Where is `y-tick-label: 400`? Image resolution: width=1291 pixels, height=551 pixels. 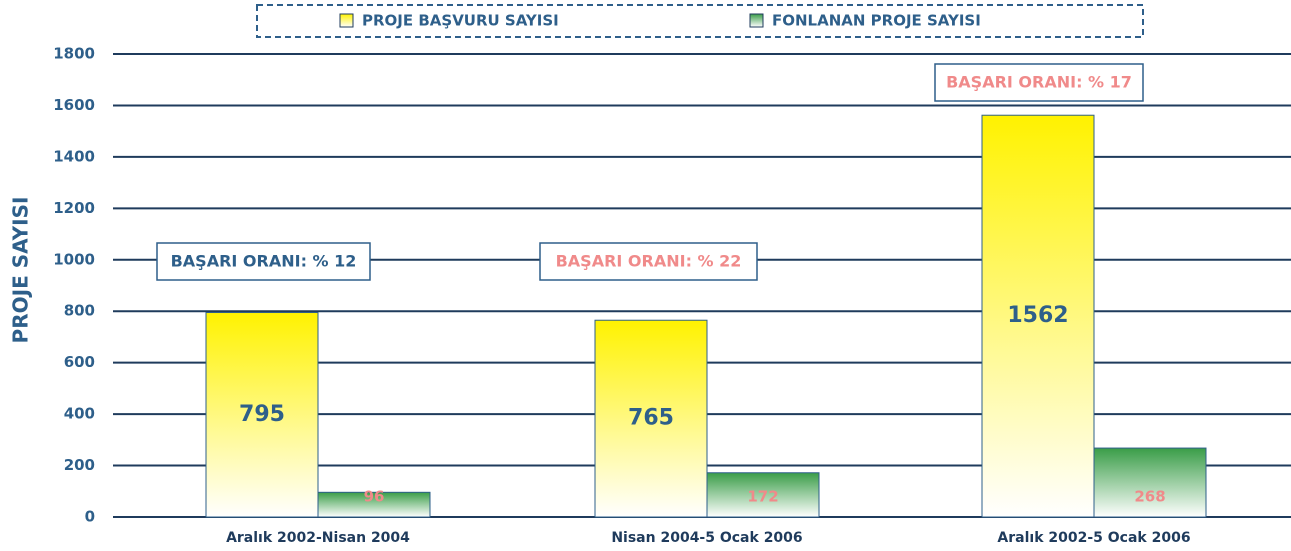 y-tick-label: 400 is located at coordinates (79, 414).